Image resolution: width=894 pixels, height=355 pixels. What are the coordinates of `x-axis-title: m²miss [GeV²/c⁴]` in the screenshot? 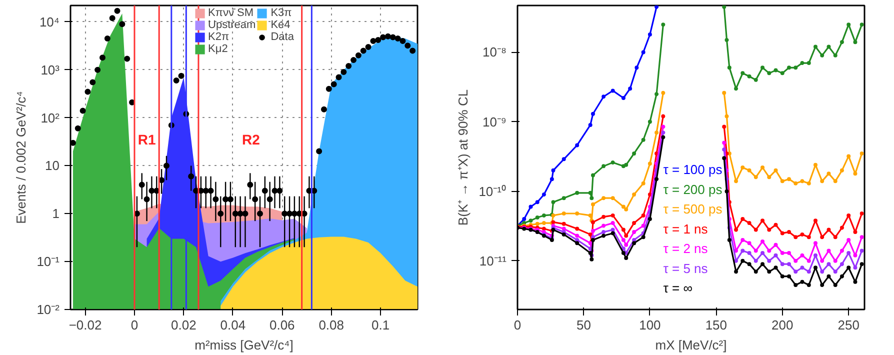 It's located at (244, 345).